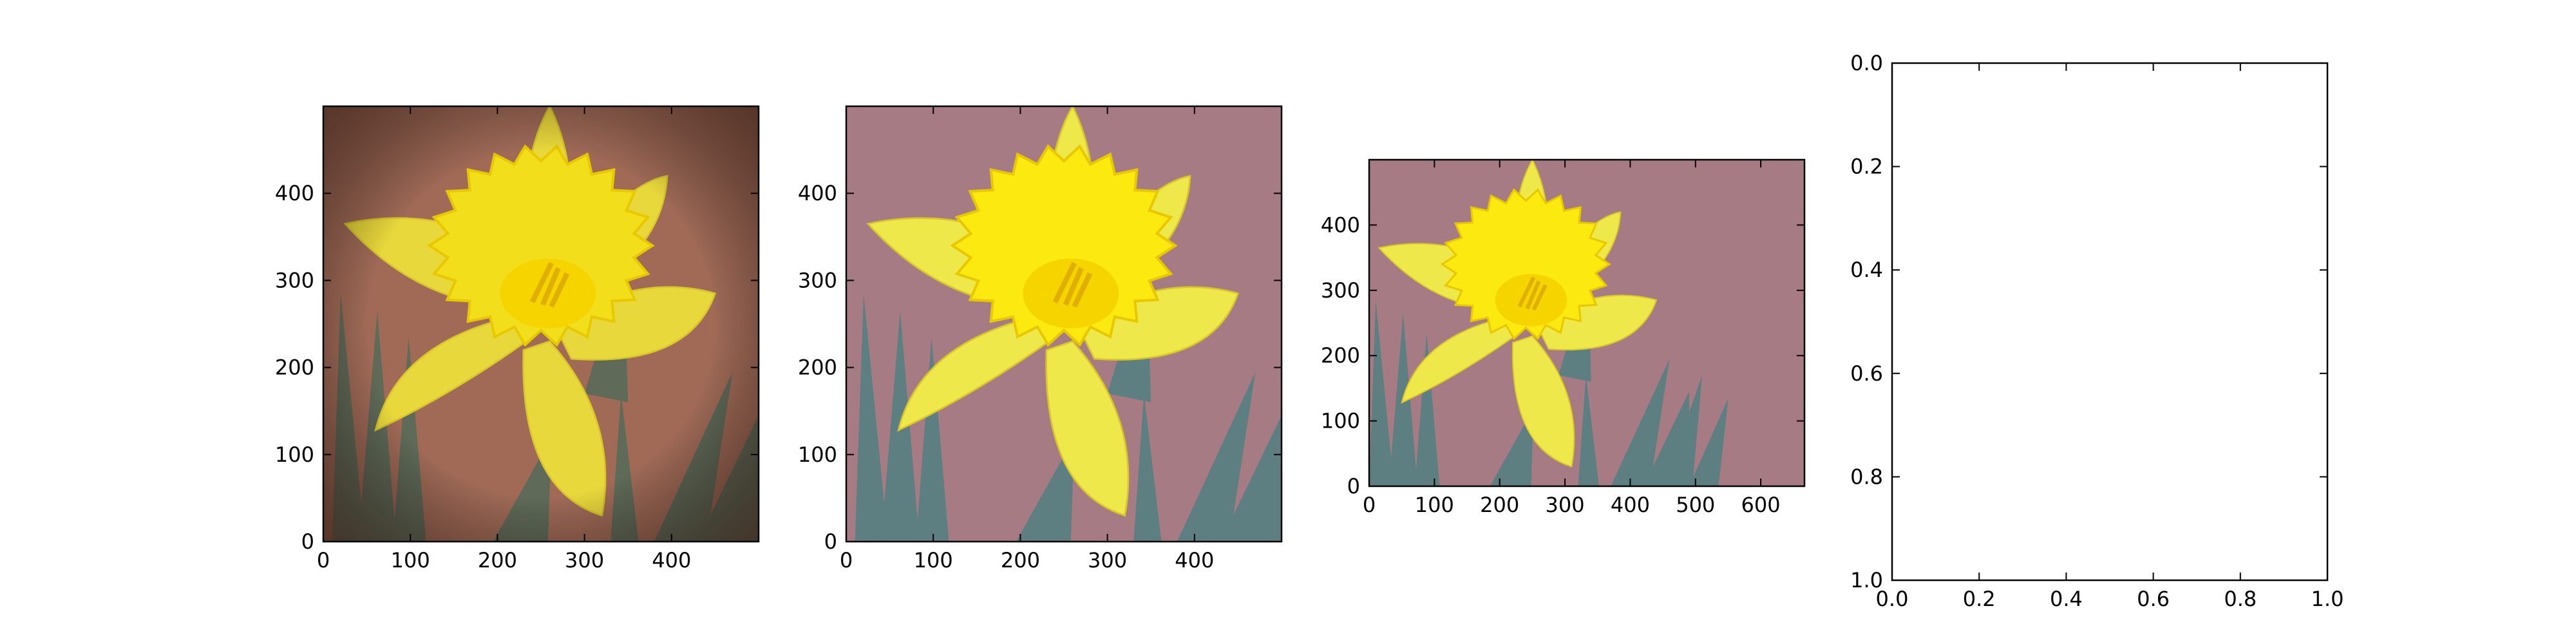 Image resolution: width=2576 pixels, height=644 pixels. I want to click on x-tick-label: 0.2, so click(1979, 599).